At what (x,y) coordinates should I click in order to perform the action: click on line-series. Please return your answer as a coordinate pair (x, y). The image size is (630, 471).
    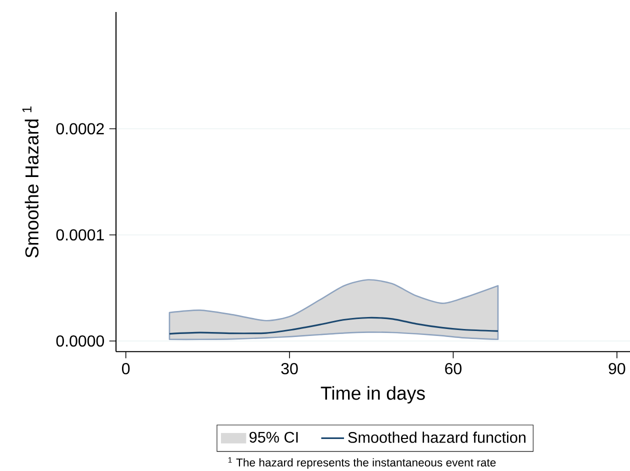
    Looking at the image, I should click on (333, 325).